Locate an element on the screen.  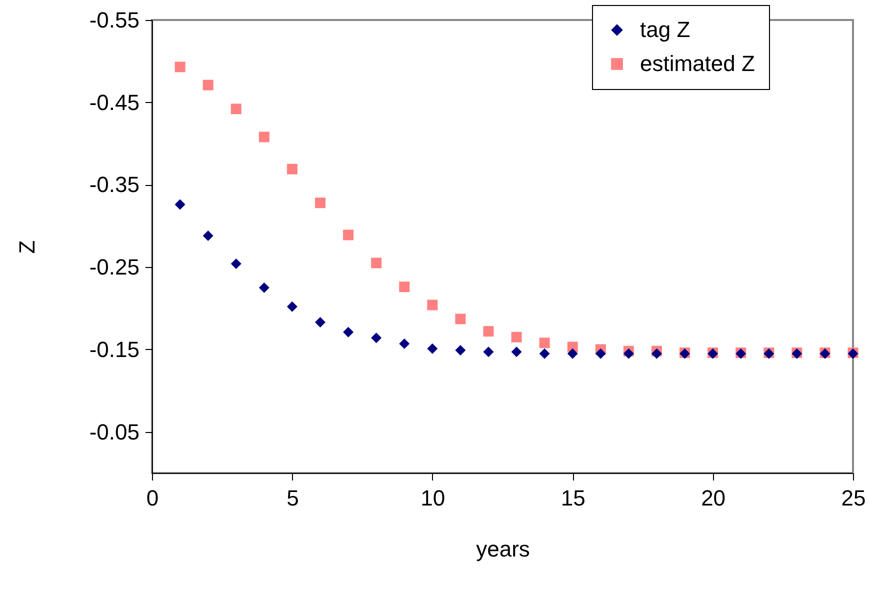
x-tick-label: 5 is located at coordinates (292, 498).